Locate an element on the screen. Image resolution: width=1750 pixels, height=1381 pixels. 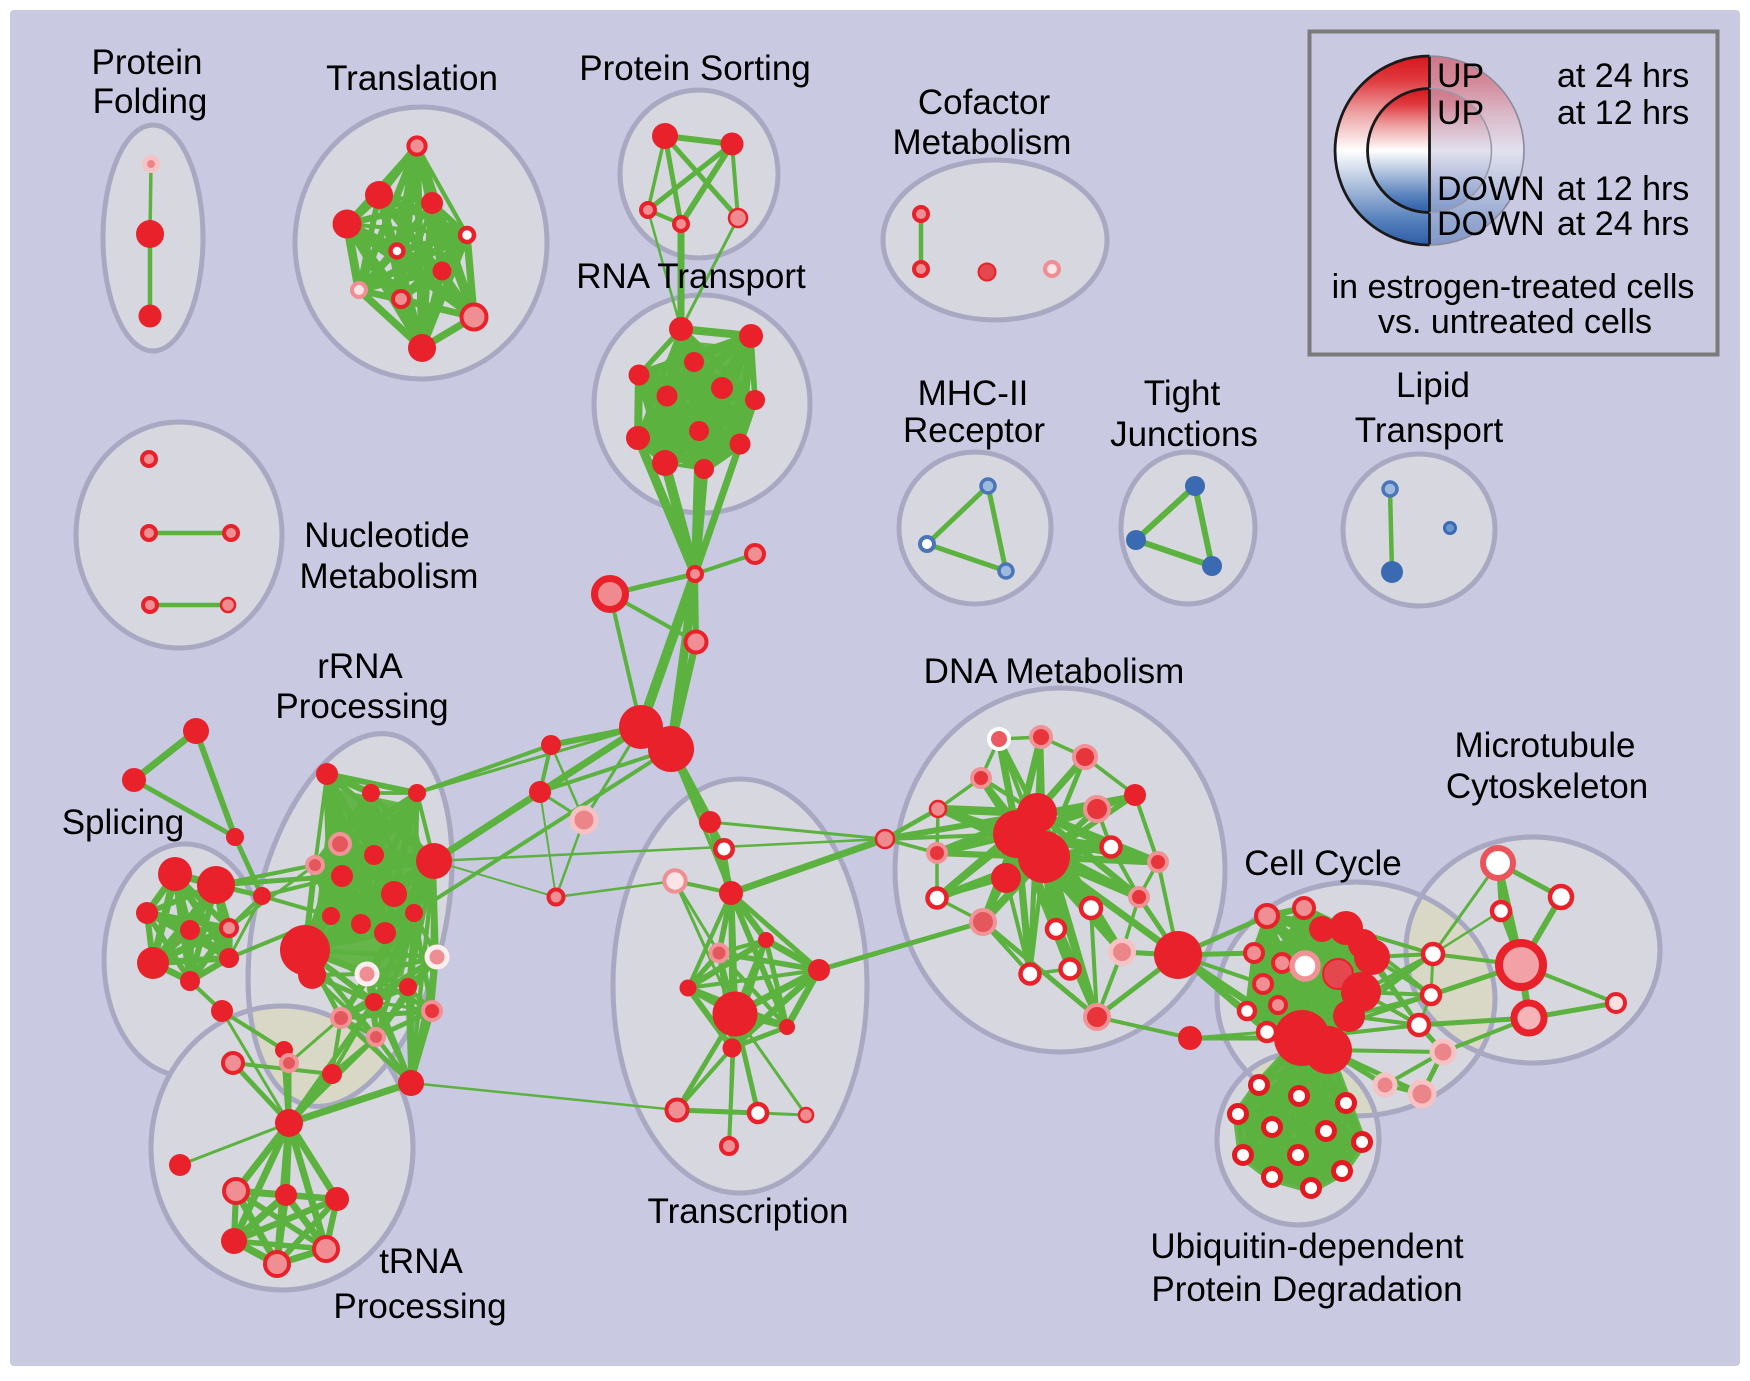
svg-text: Transport is located at coordinates (1429, 430).